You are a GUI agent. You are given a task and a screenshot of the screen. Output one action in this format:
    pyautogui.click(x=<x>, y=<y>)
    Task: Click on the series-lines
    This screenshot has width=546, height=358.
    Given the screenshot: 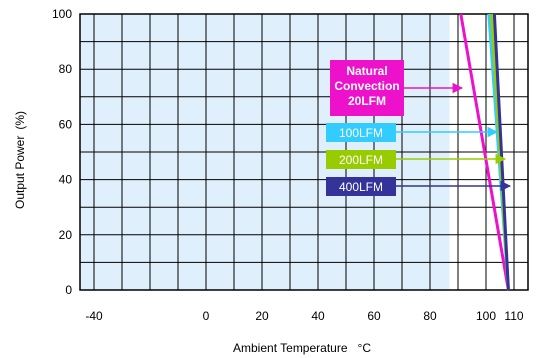 What is the action you would take?
    pyautogui.click(x=484, y=152)
    